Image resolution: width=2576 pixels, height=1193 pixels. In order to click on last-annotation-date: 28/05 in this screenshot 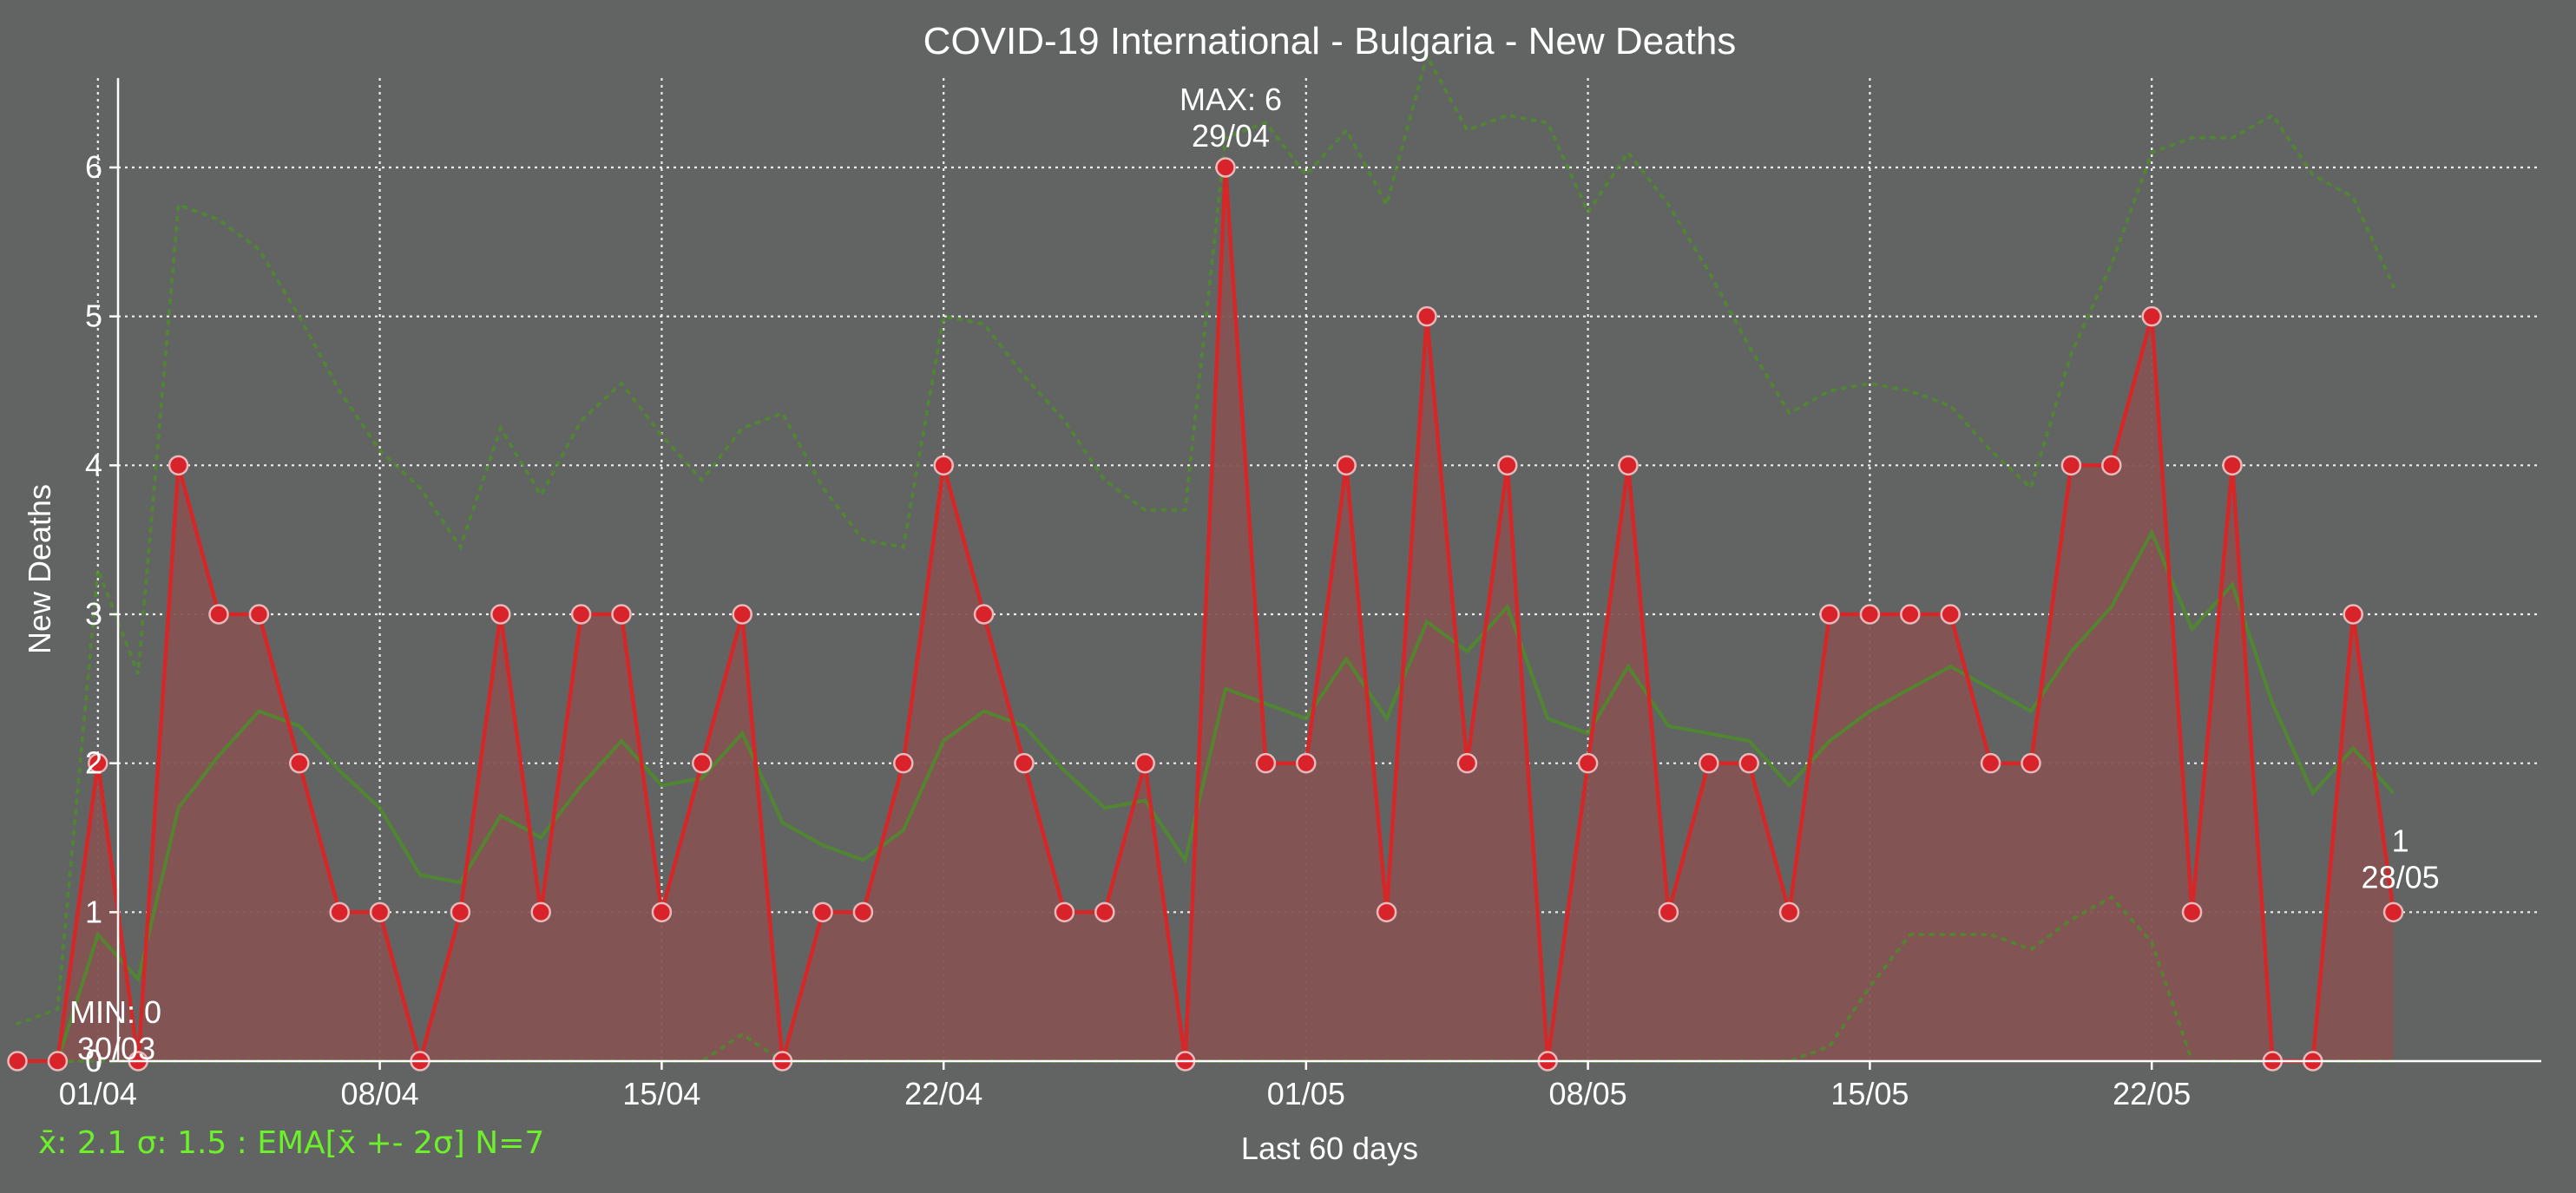, I will do `click(2401, 877)`.